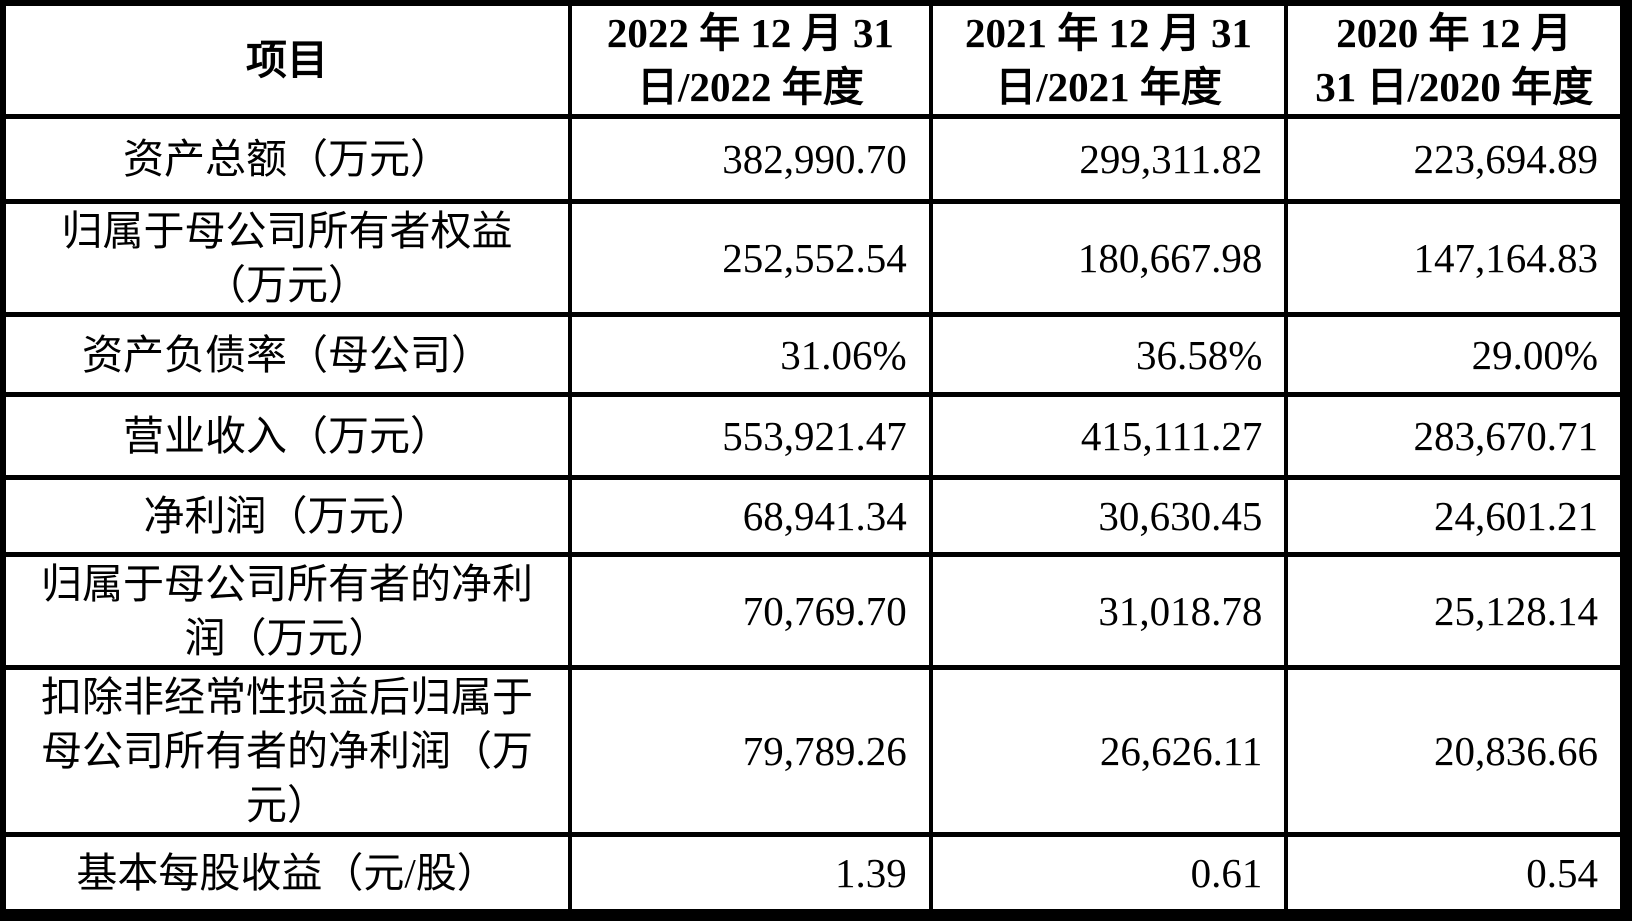 The height and width of the screenshot is (921, 1638). I want to click on row-label: 资产总额（万元）, so click(286, 159).